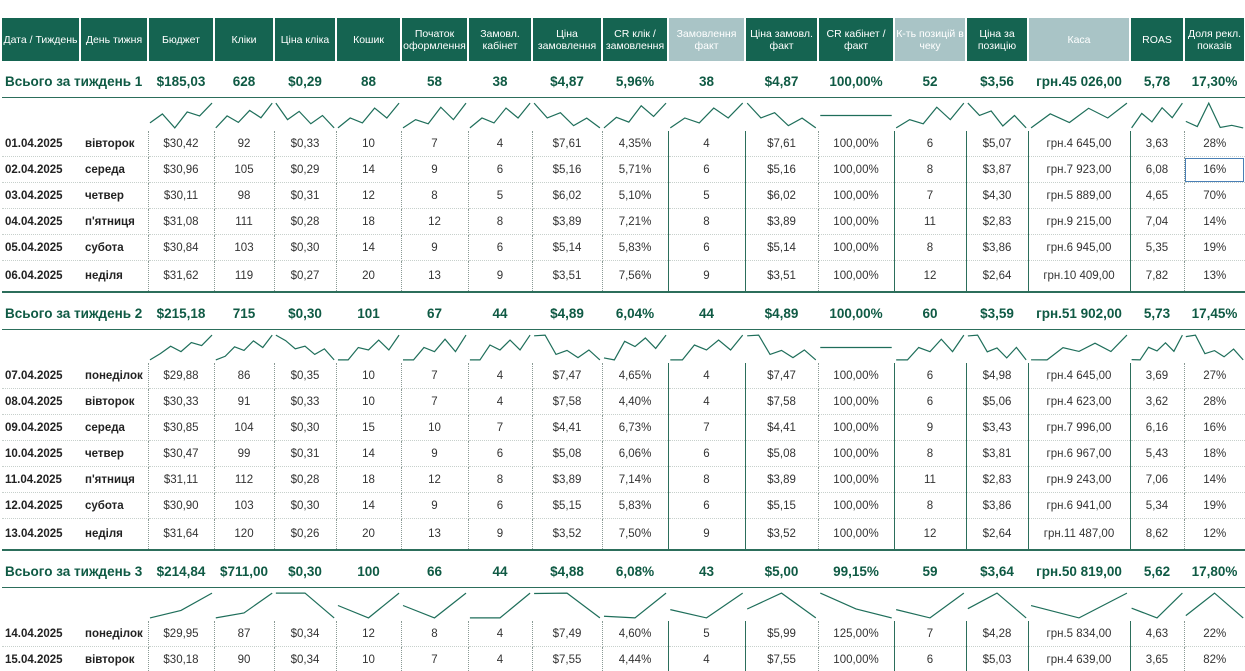  I want to click on date-cell: 15.04.2025, so click(41, 658).